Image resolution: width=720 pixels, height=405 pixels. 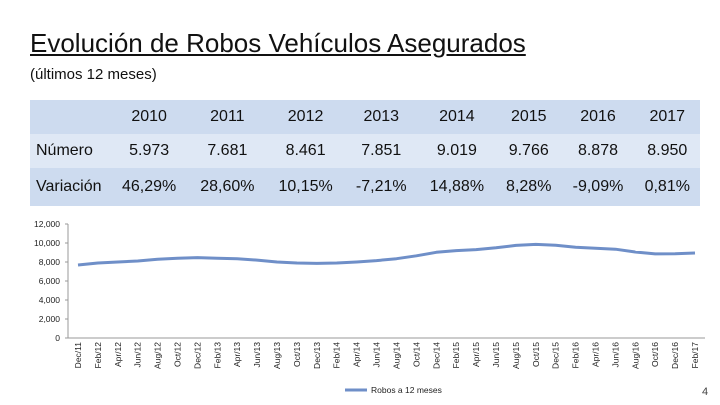 What do you see at coordinates (615, 355) in the screenshot?
I see `x-tick-label: Jun/16` at bounding box center [615, 355].